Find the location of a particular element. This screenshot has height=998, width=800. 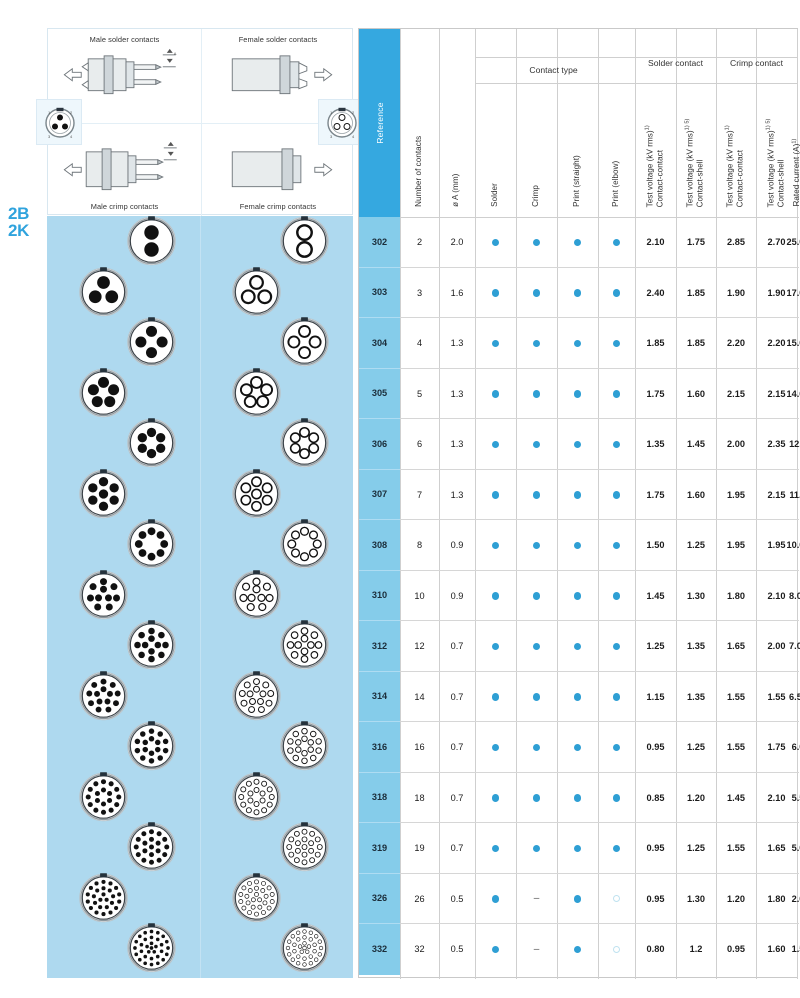

footnote-marker: 1) 5) is located at coordinates (768, 124).